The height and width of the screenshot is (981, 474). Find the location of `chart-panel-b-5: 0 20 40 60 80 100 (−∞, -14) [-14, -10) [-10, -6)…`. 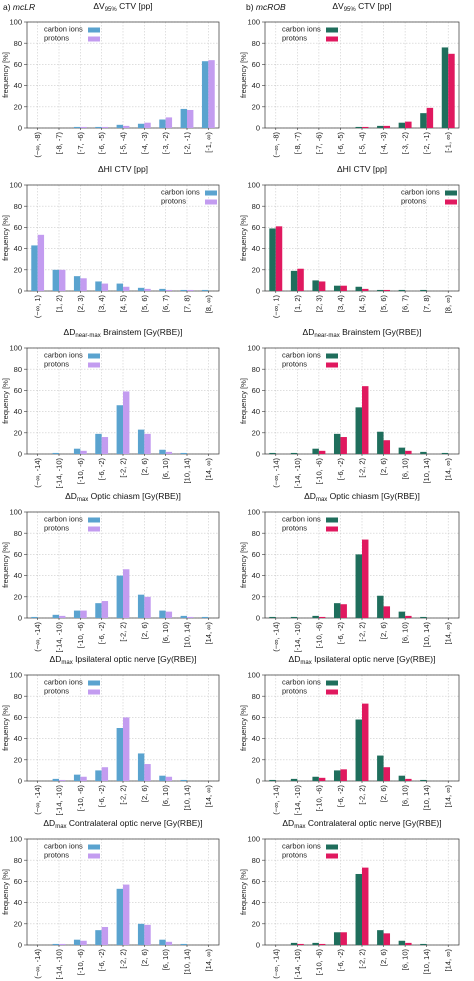

chart-panel-b-5: 0 20 40 60 80 100 (−∞, -14) [-14, -10) [-10, -6)… is located at coordinates (349, 743).